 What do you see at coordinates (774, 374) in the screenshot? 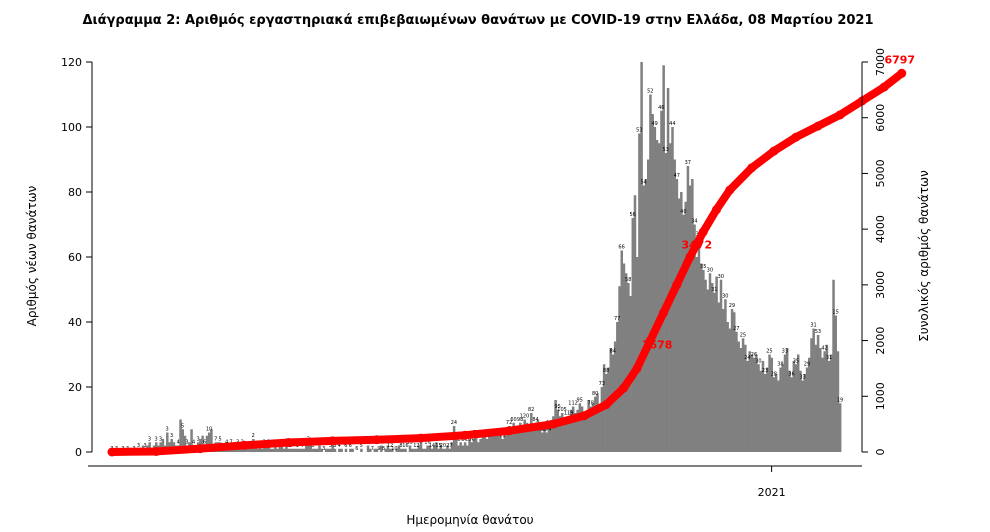
I see `bar-value-label: 28` at bounding box center [774, 374].